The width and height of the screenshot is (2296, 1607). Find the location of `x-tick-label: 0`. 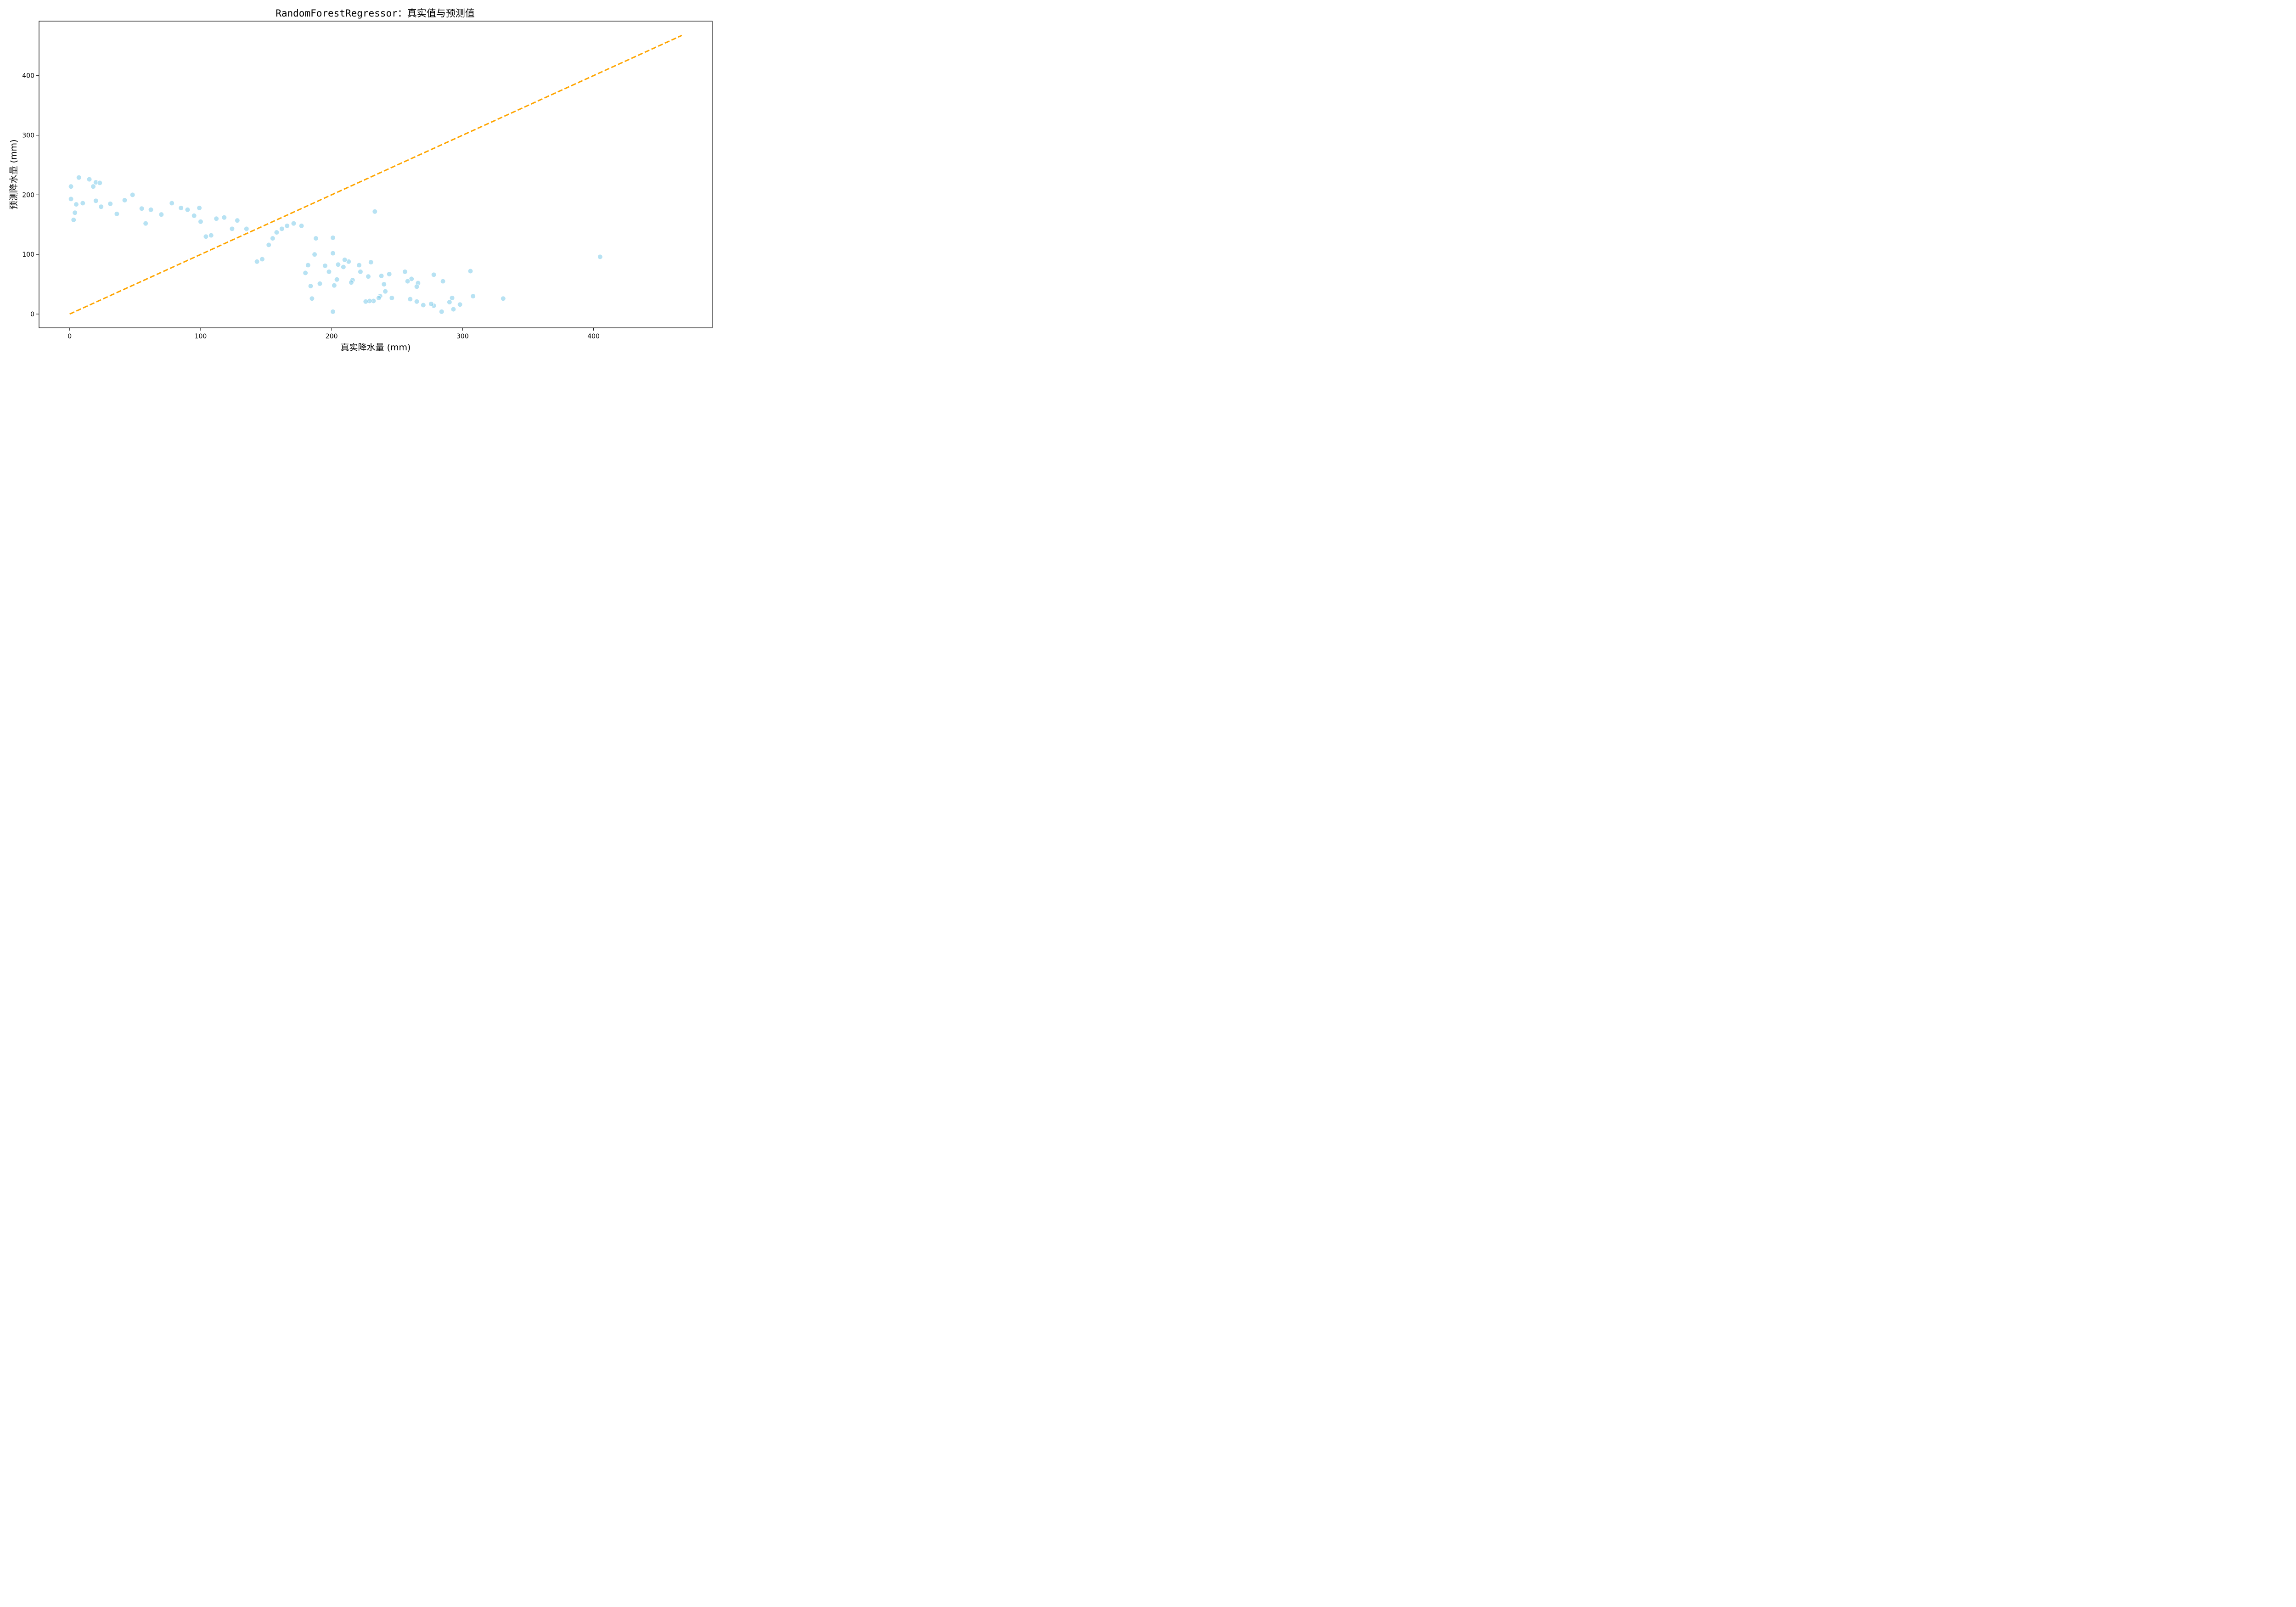

x-tick-label: 0 is located at coordinates (70, 336).